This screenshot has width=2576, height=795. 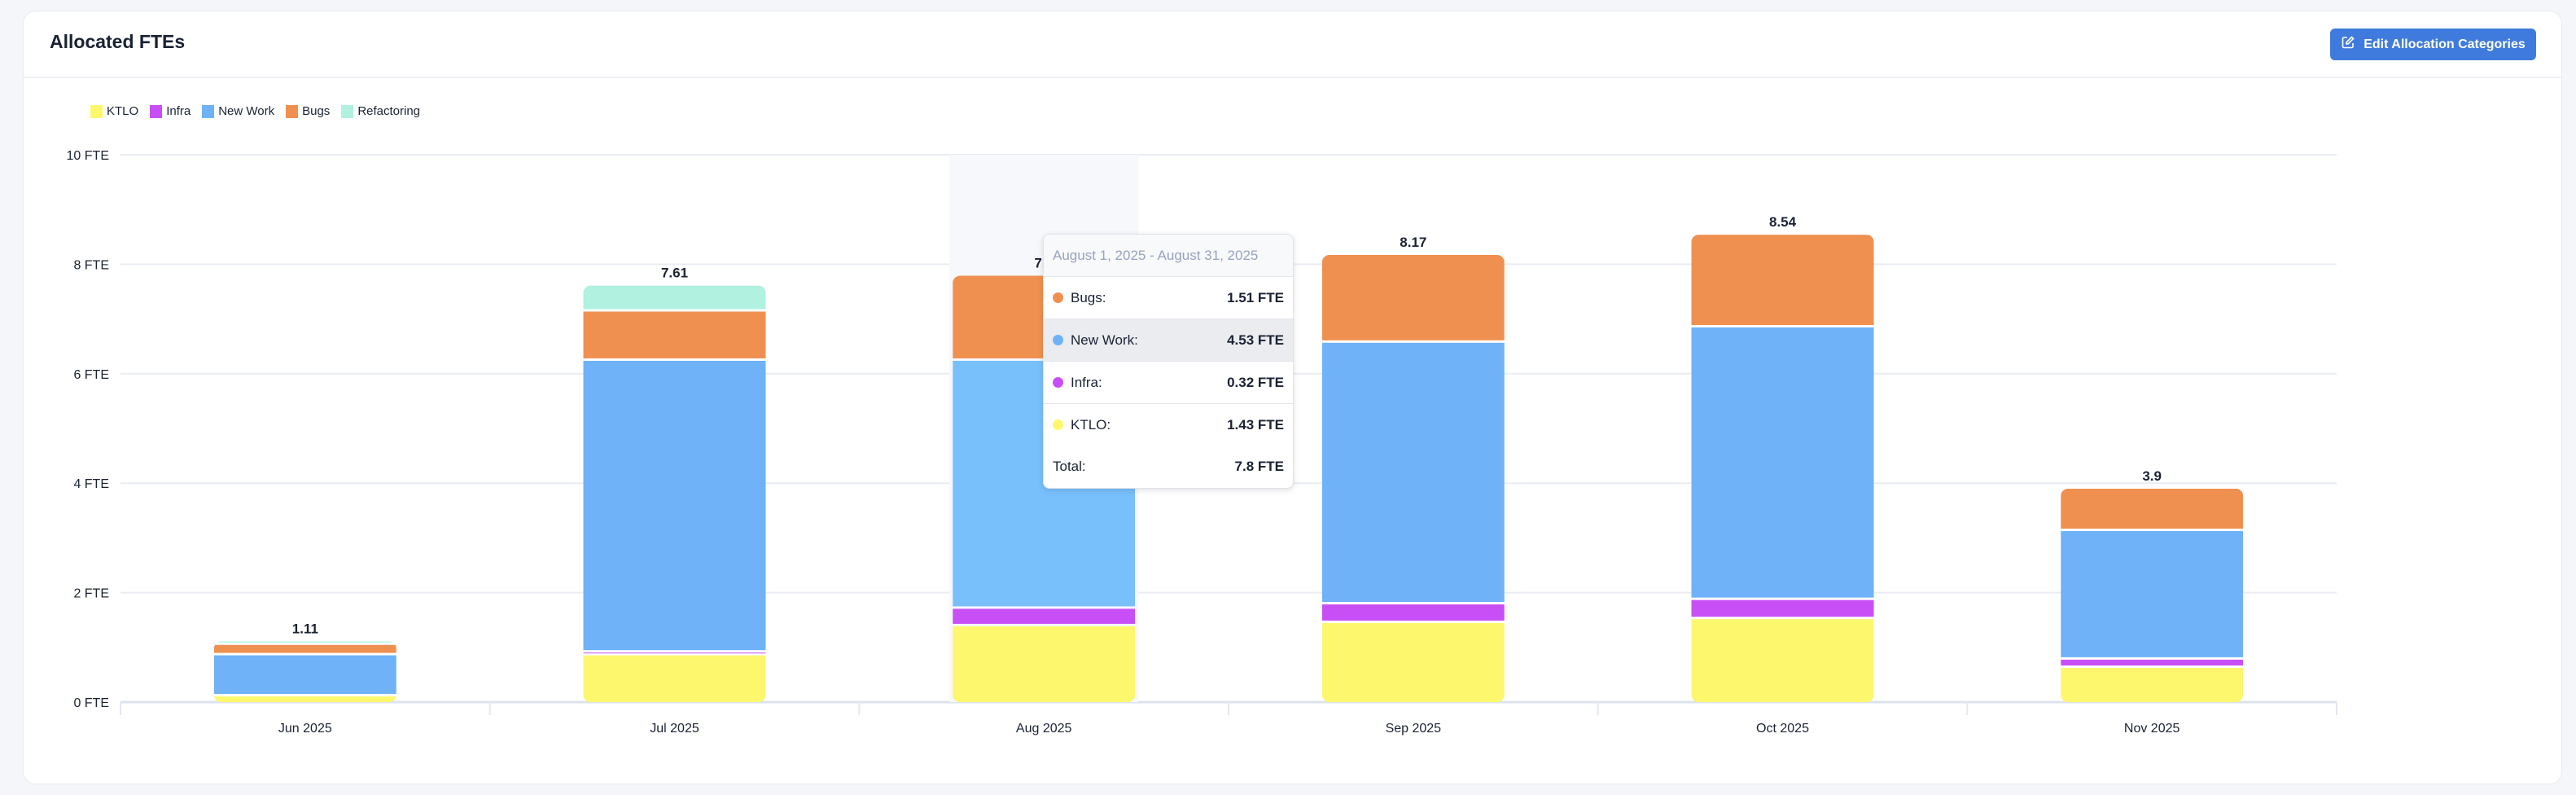 I want to click on tooltip-row-ktlo: KTLO: 1.43 FTE, so click(x=1168, y=425).